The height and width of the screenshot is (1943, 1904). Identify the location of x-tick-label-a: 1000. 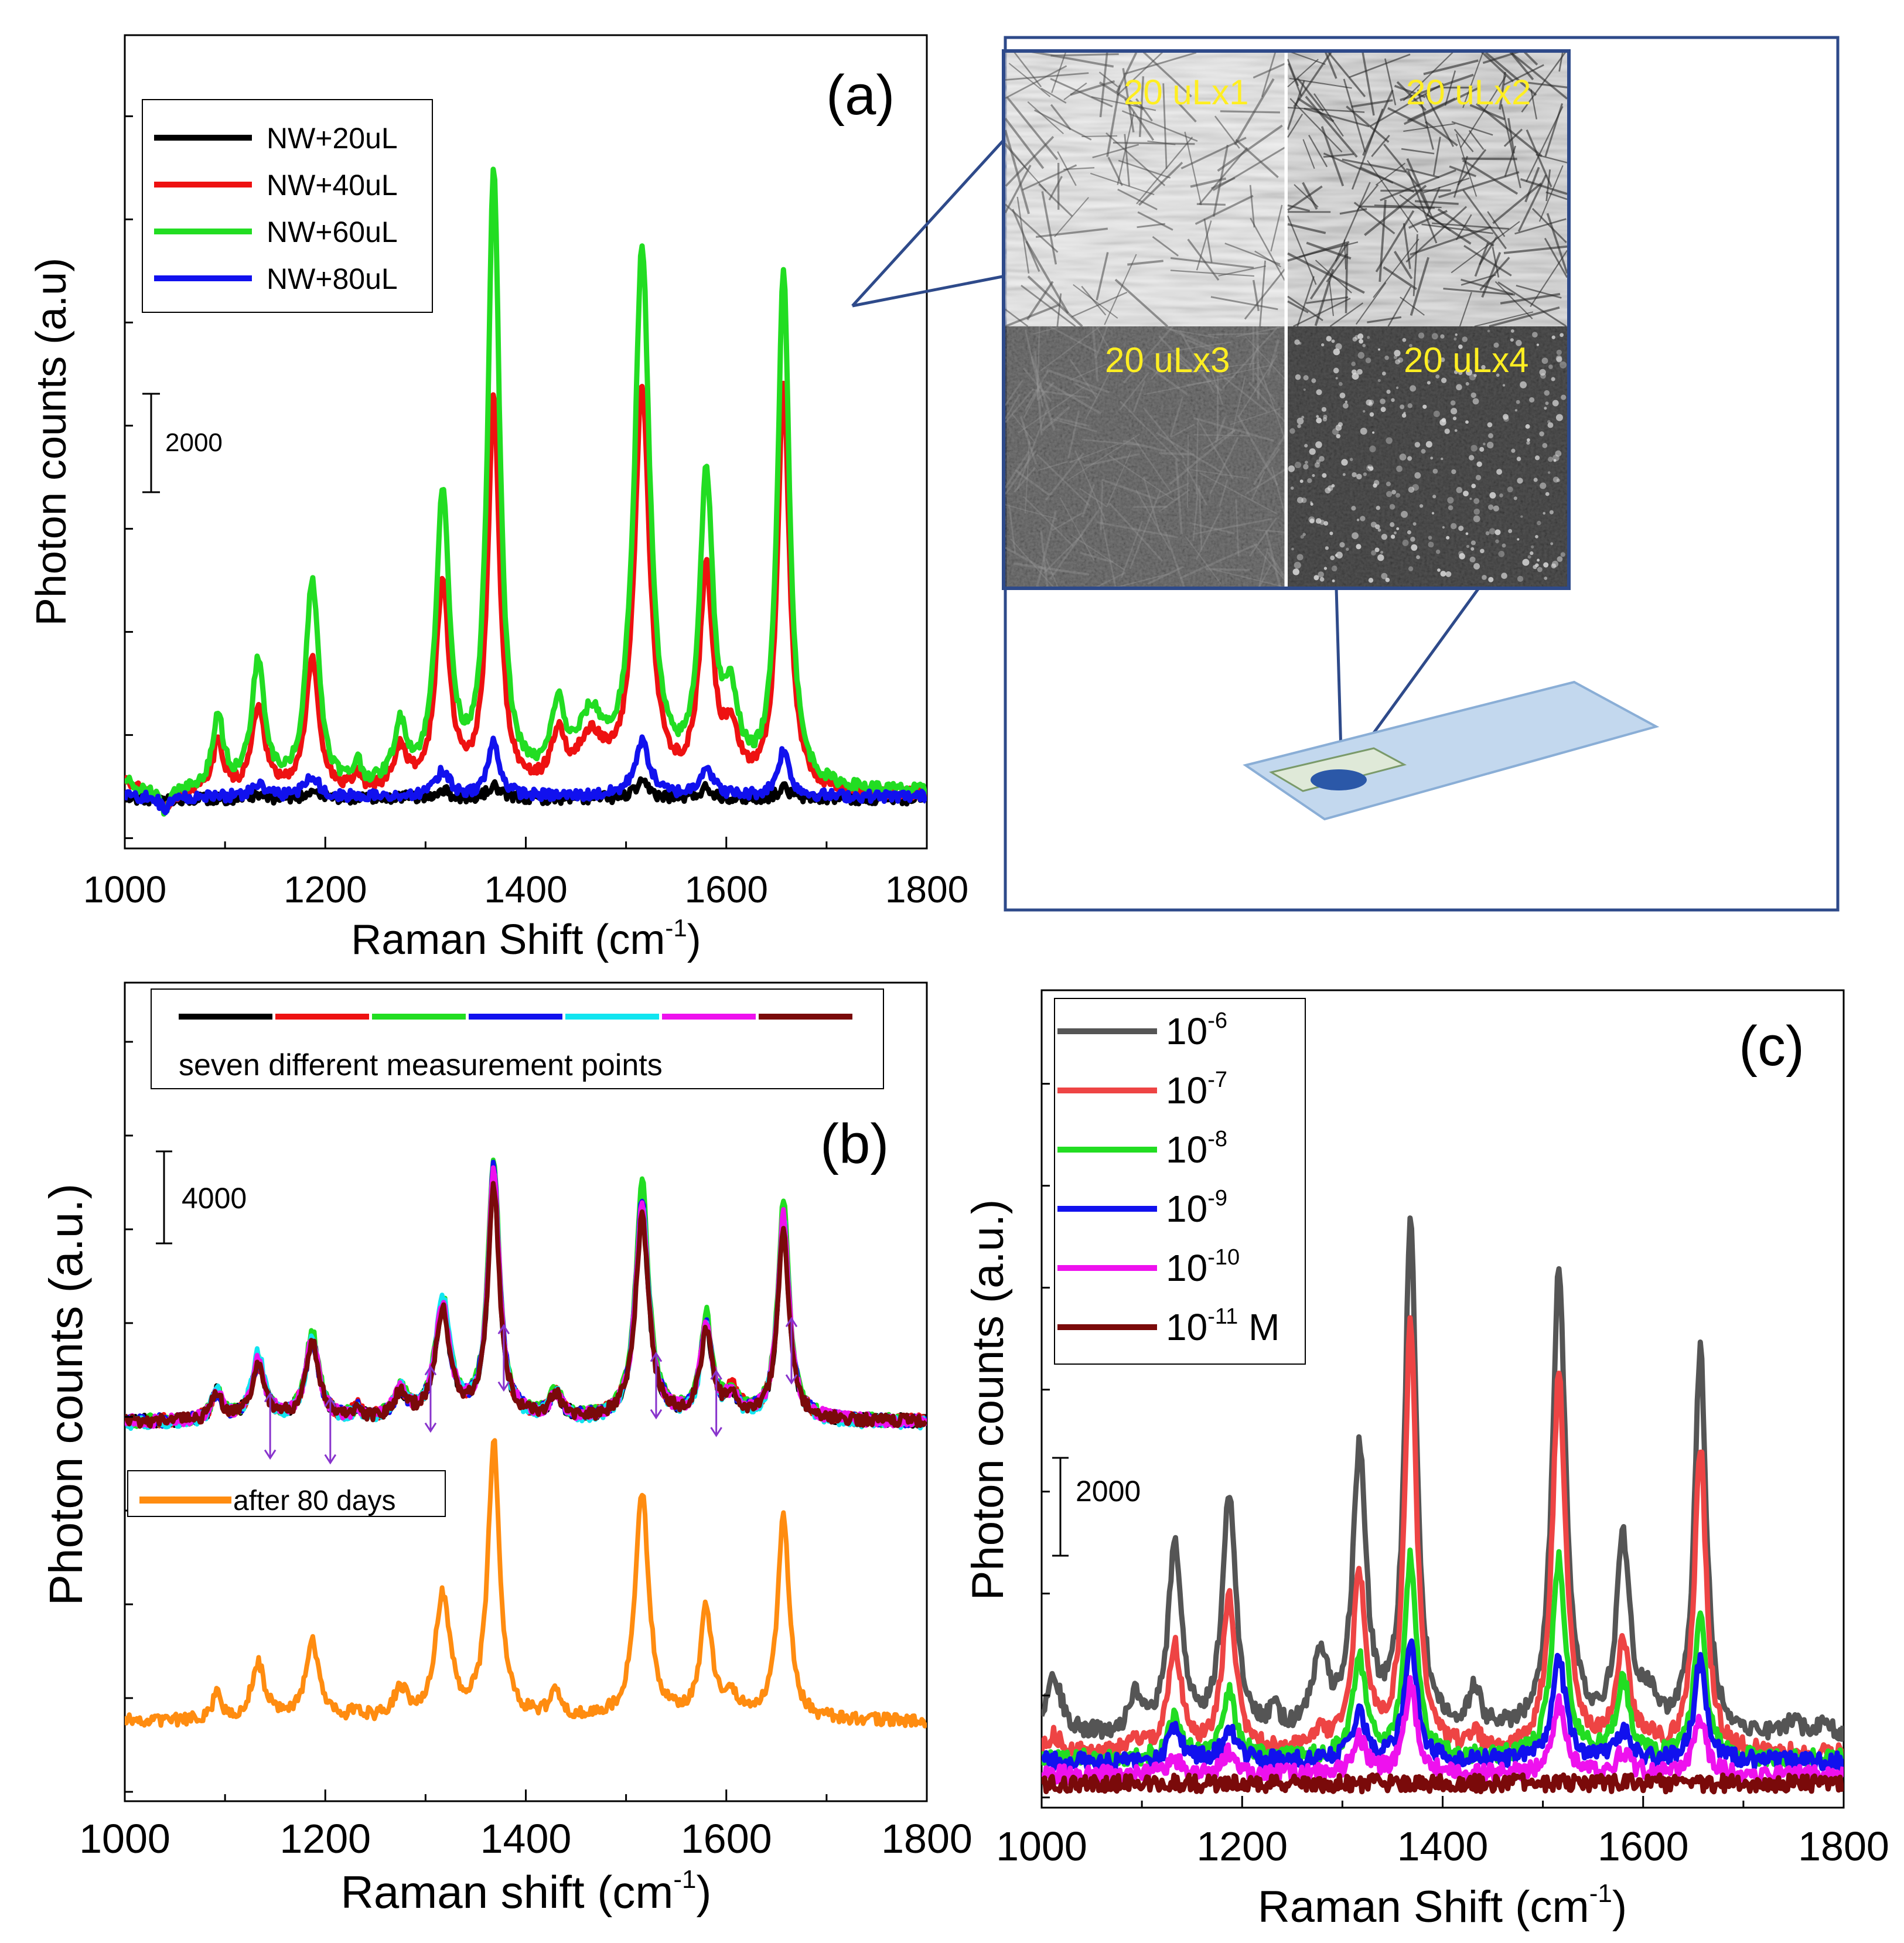
(124, 889).